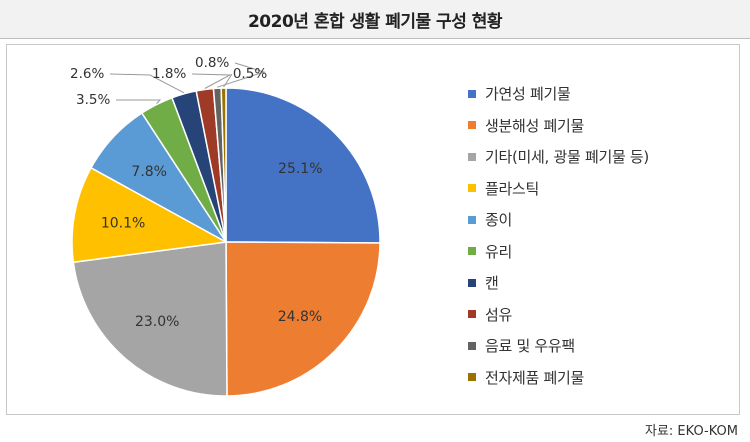 The width and height of the screenshot is (750, 442). Describe the element at coordinates (603, 315) in the screenshot. I see `legend-item-8: 섬유` at that location.